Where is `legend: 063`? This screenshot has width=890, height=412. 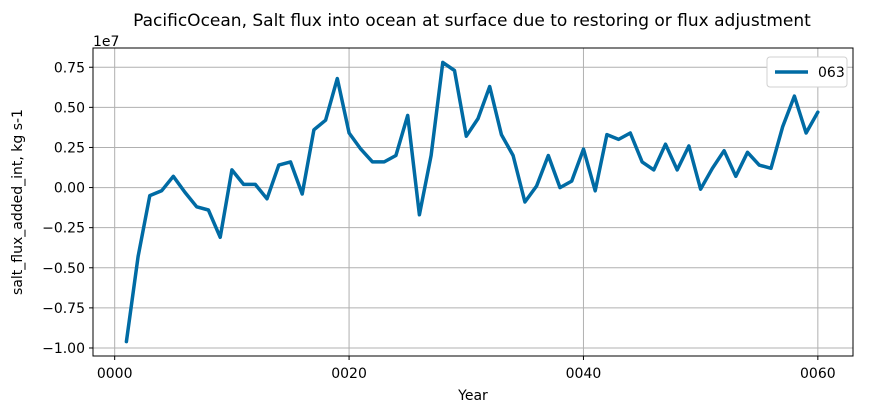
legend: 063 is located at coordinates (807, 72).